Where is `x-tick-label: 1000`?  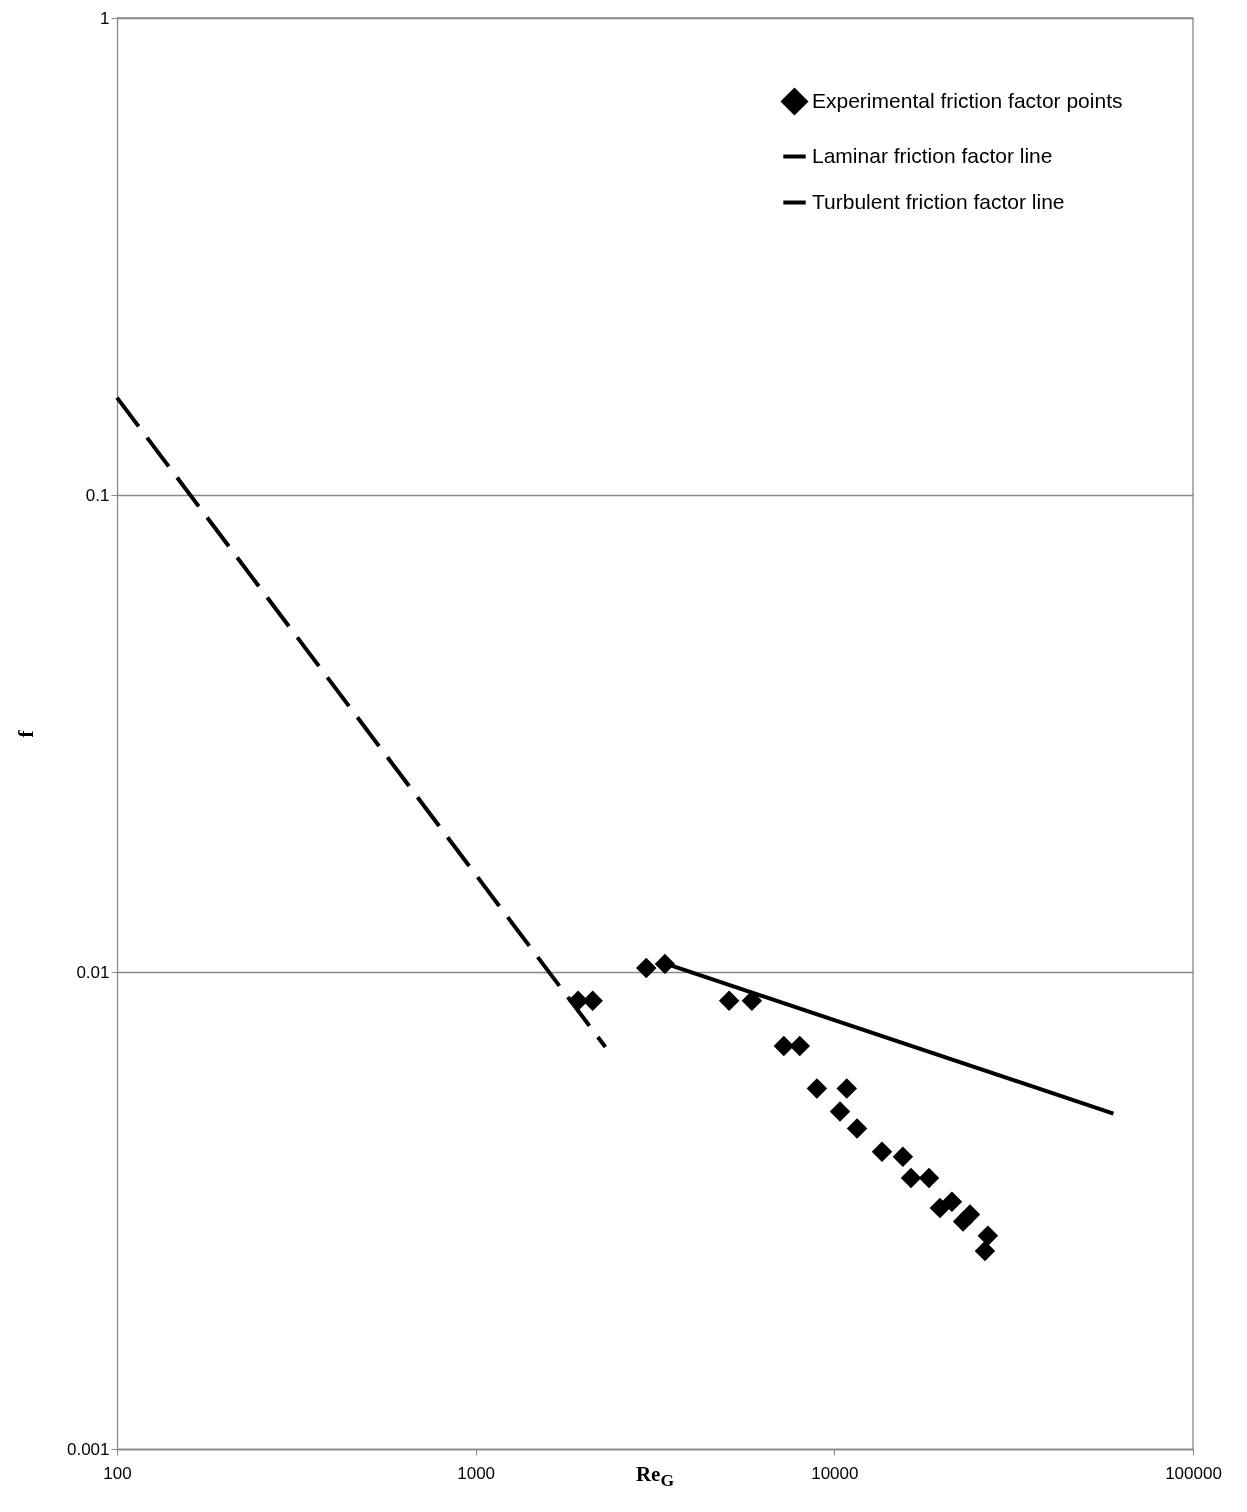
x-tick-label: 1000 is located at coordinates (476, 1473).